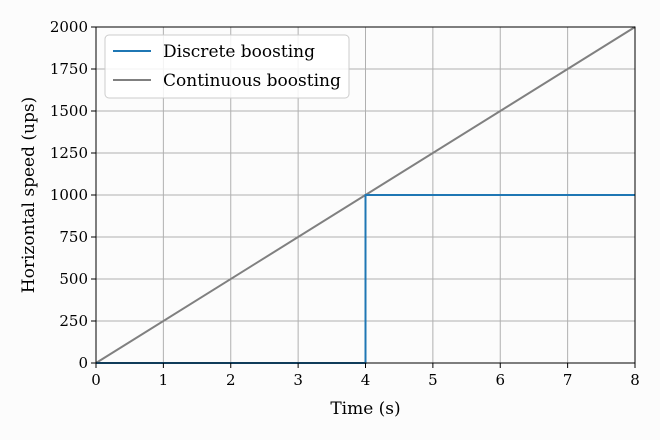 This screenshot has height=440, width=660. What do you see at coordinates (73, 237) in the screenshot?
I see `y-tick-label: 750` at bounding box center [73, 237].